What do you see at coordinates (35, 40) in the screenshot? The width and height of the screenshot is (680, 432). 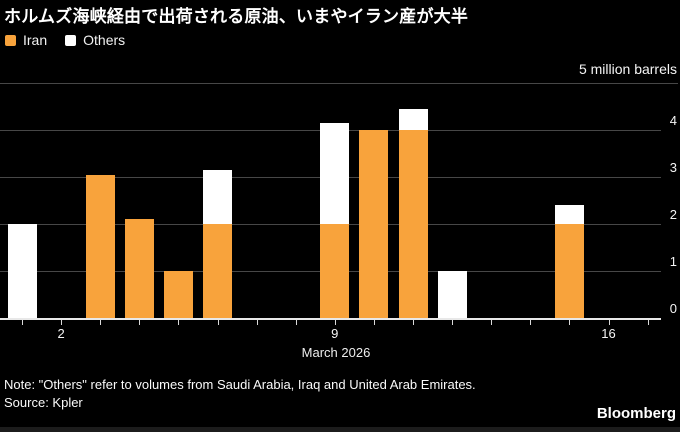 I see `legend-label-iran: Iran` at bounding box center [35, 40].